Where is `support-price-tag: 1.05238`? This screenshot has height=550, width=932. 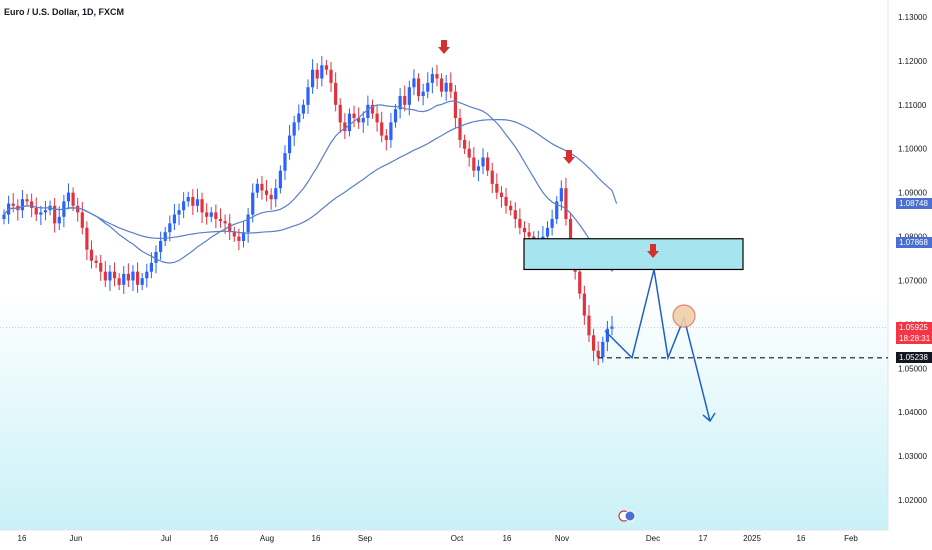 support-price-tag: 1.05238 is located at coordinates (914, 358).